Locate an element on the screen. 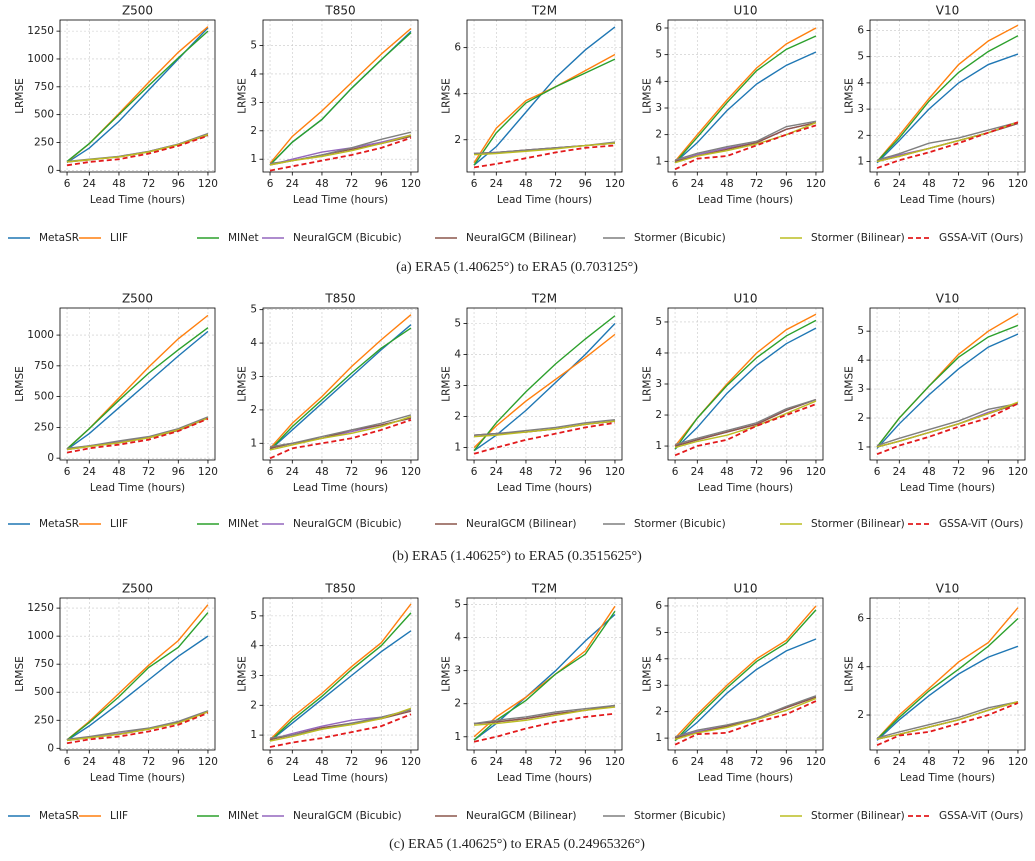 Image resolution: width=1035 pixels, height=861 pixels. y-tick-label: 2 is located at coordinates (860, 135).